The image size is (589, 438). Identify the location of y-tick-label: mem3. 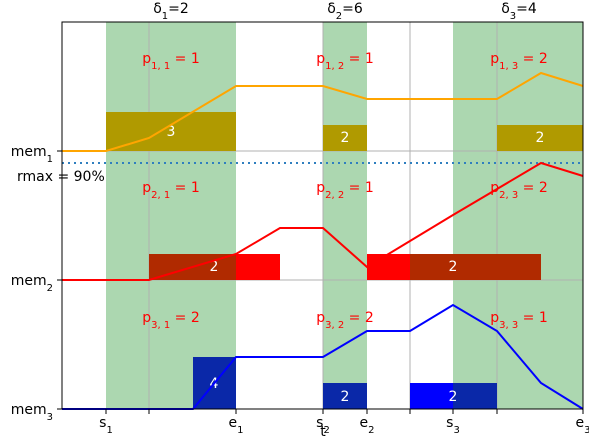
(32, 412).